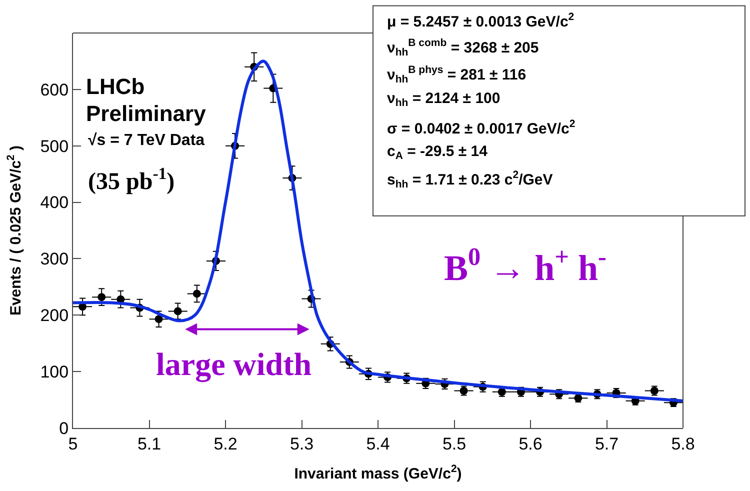 The width and height of the screenshot is (750, 491). Describe the element at coordinates (54, 146) in the screenshot. I see `y-tick-label: 500` at that location.